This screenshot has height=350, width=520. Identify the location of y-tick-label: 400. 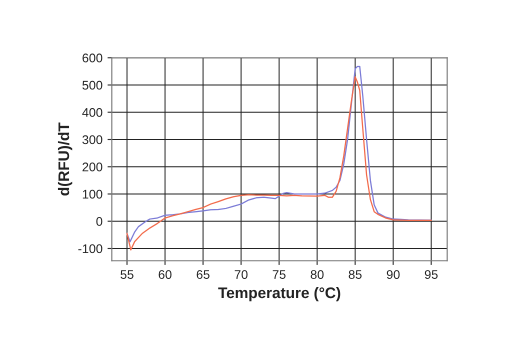
(92, 112).